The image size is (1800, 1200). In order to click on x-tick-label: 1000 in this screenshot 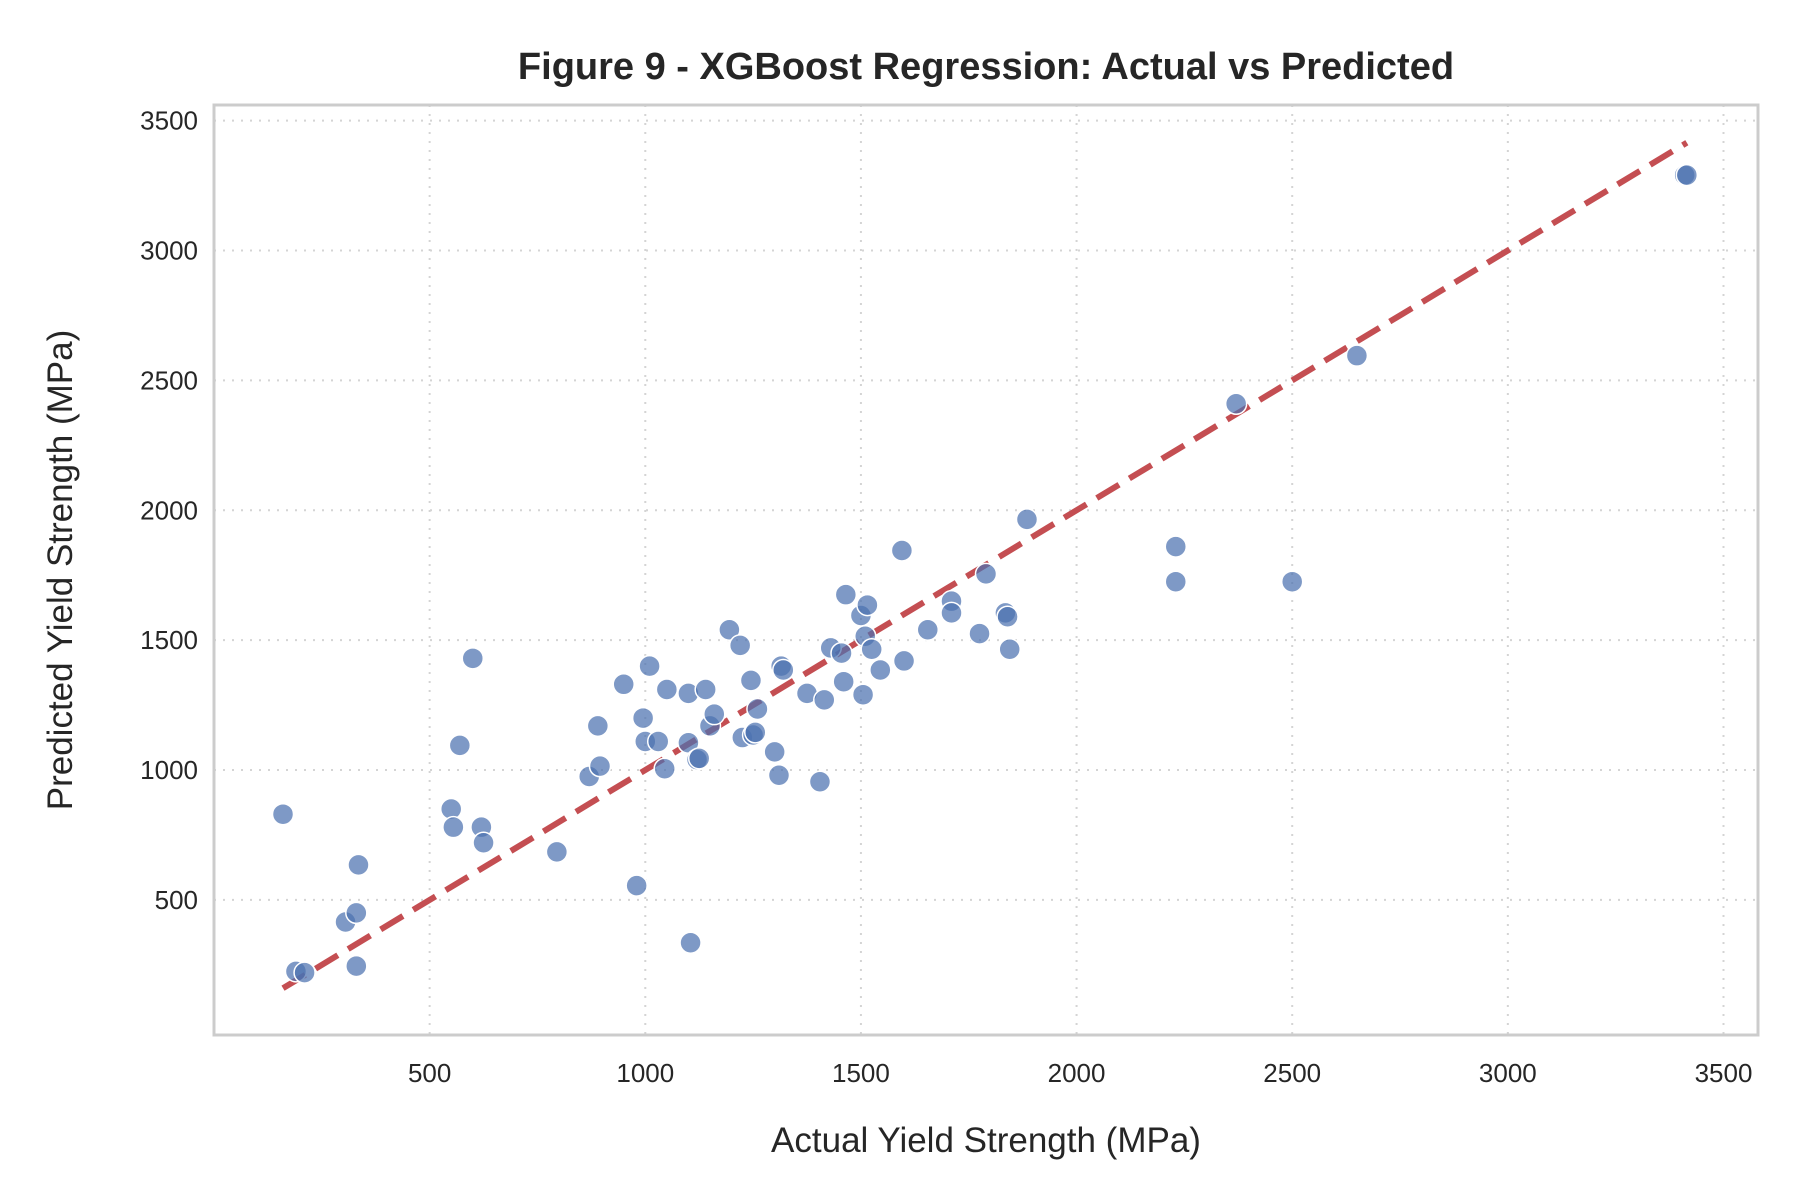, I will do `click(645, 1073)`.